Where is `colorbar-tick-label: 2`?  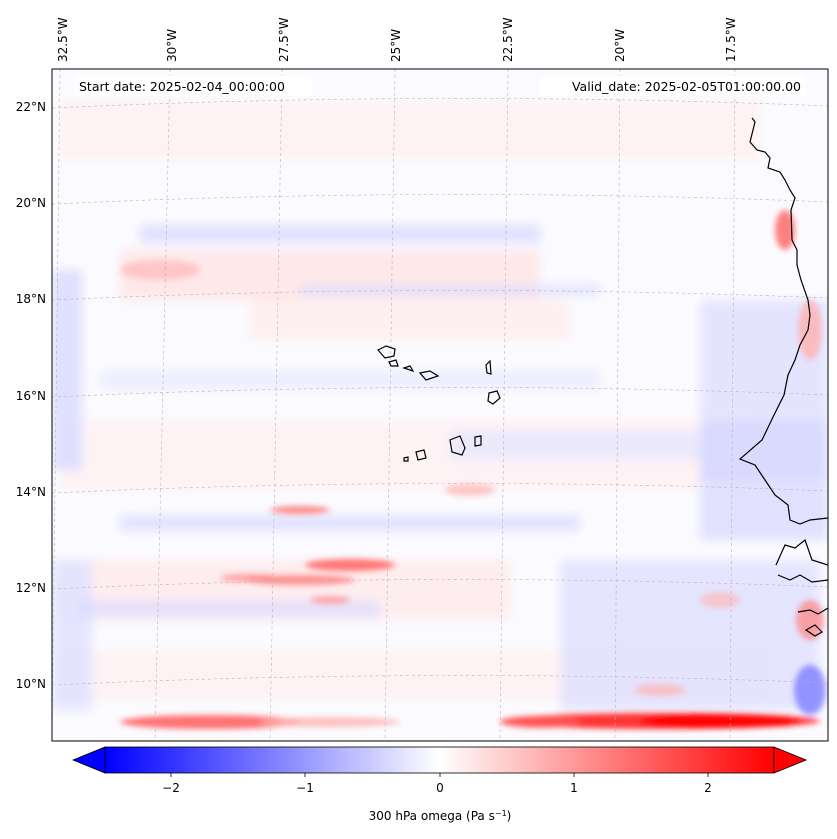 colorbar-tick-label: 2 is located at coordinates (708, 788).